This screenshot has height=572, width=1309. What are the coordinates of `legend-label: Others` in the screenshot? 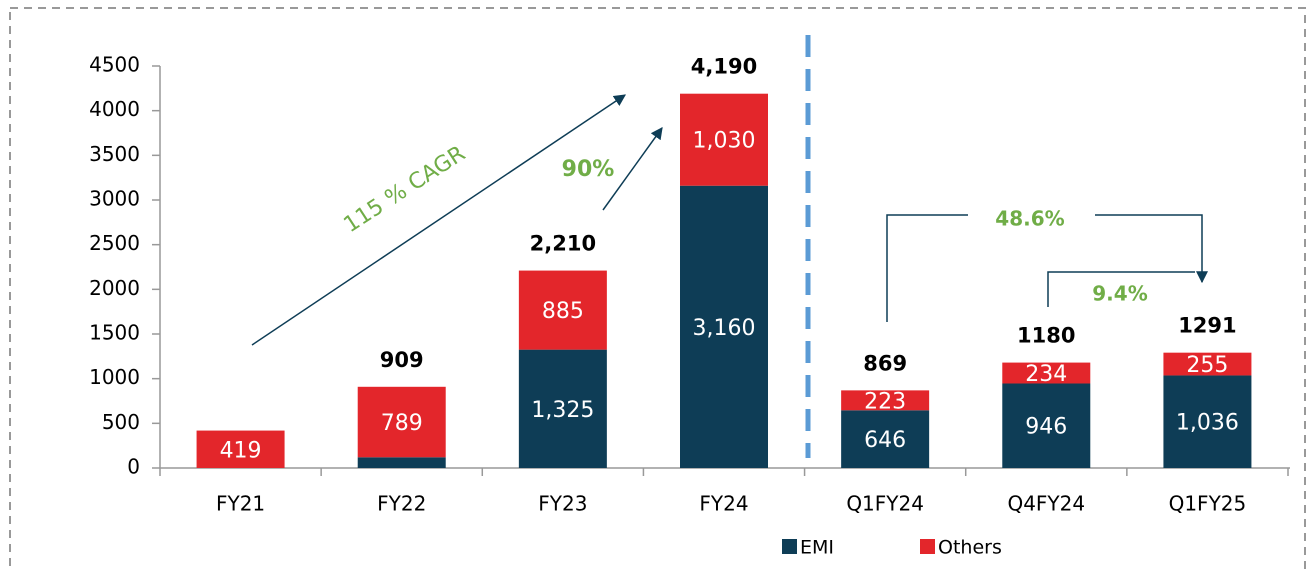 It's located at (970, 548).